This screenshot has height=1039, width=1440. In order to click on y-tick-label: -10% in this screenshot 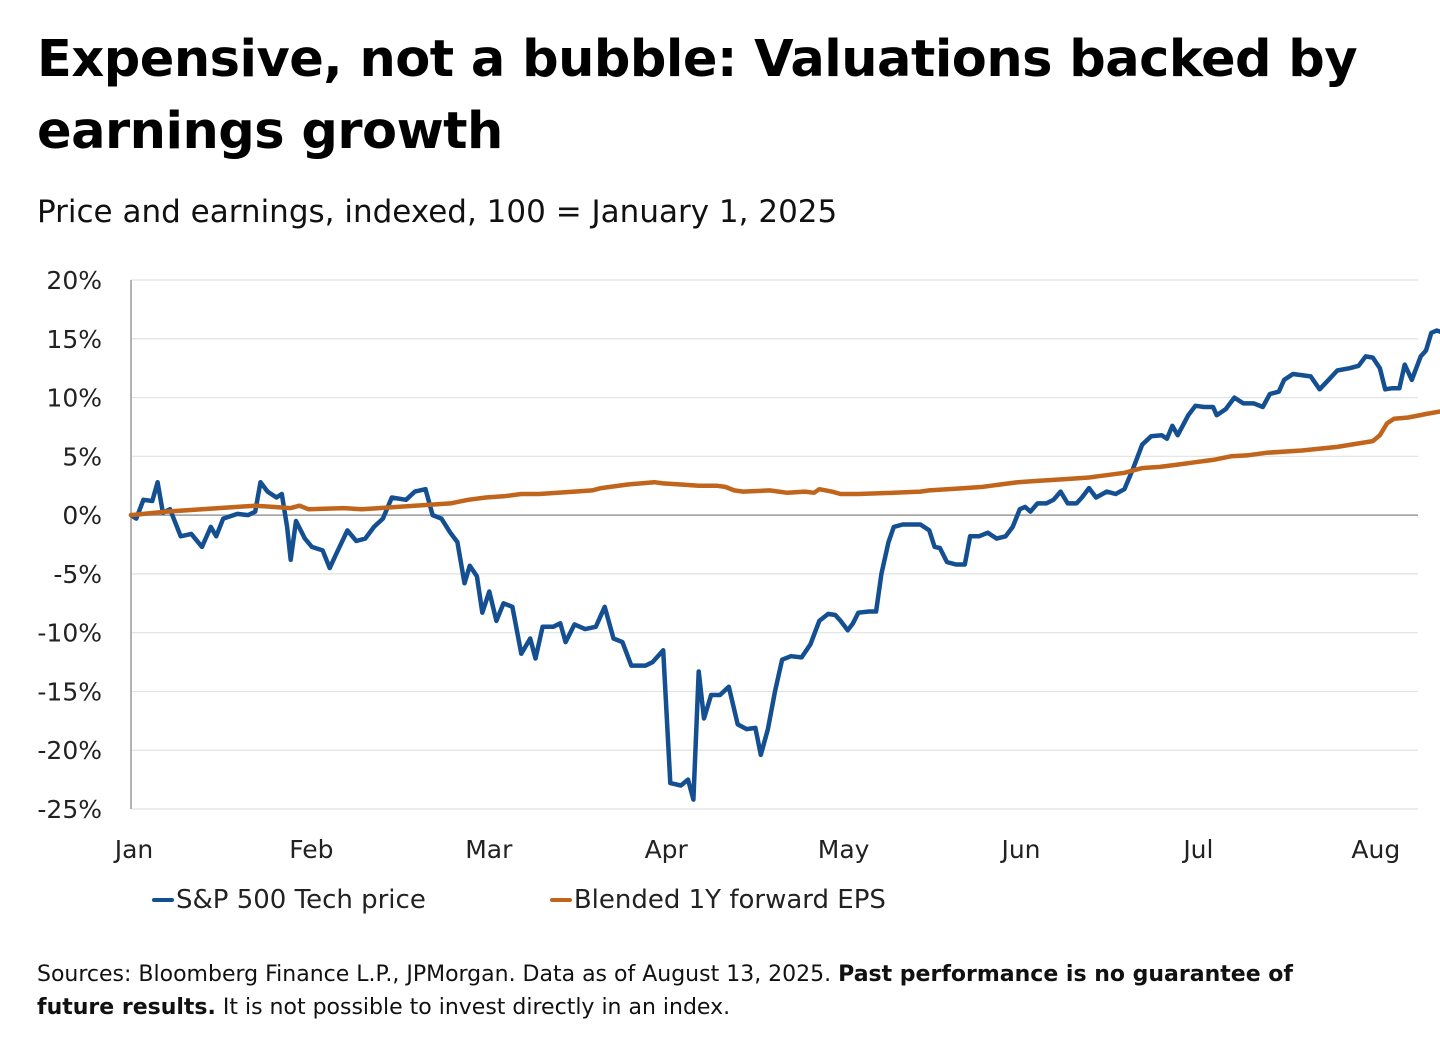, I will do `click(69, 633)`.